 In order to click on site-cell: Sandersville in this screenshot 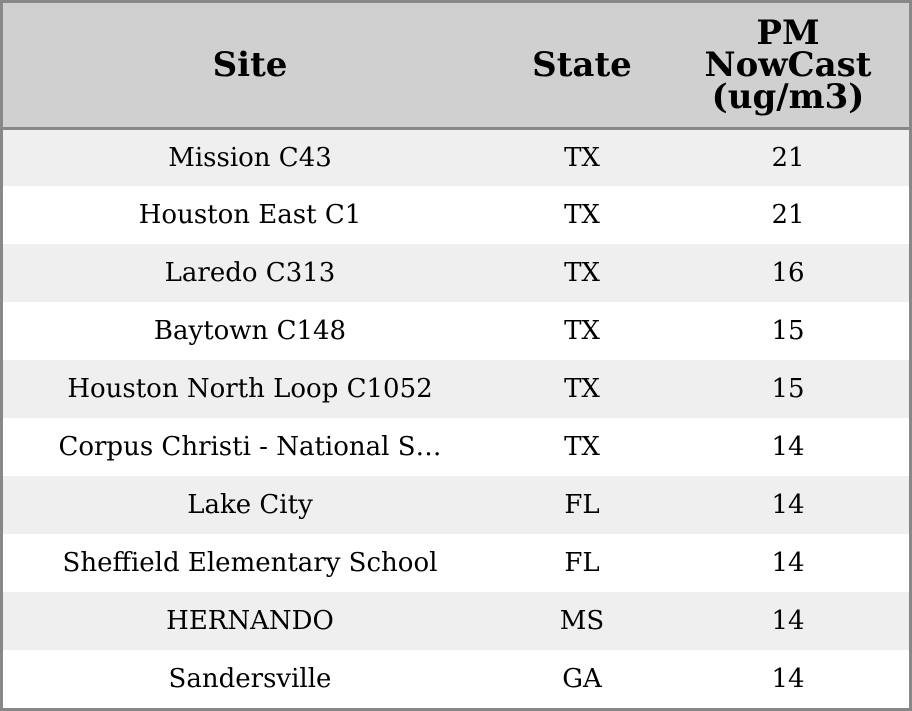, I will do `click(250, 679)`.